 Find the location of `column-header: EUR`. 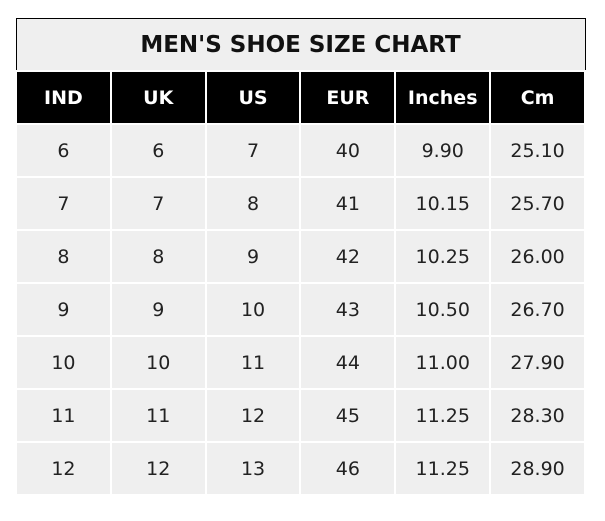

column-header: EUR is located at coordinates (348, 97).